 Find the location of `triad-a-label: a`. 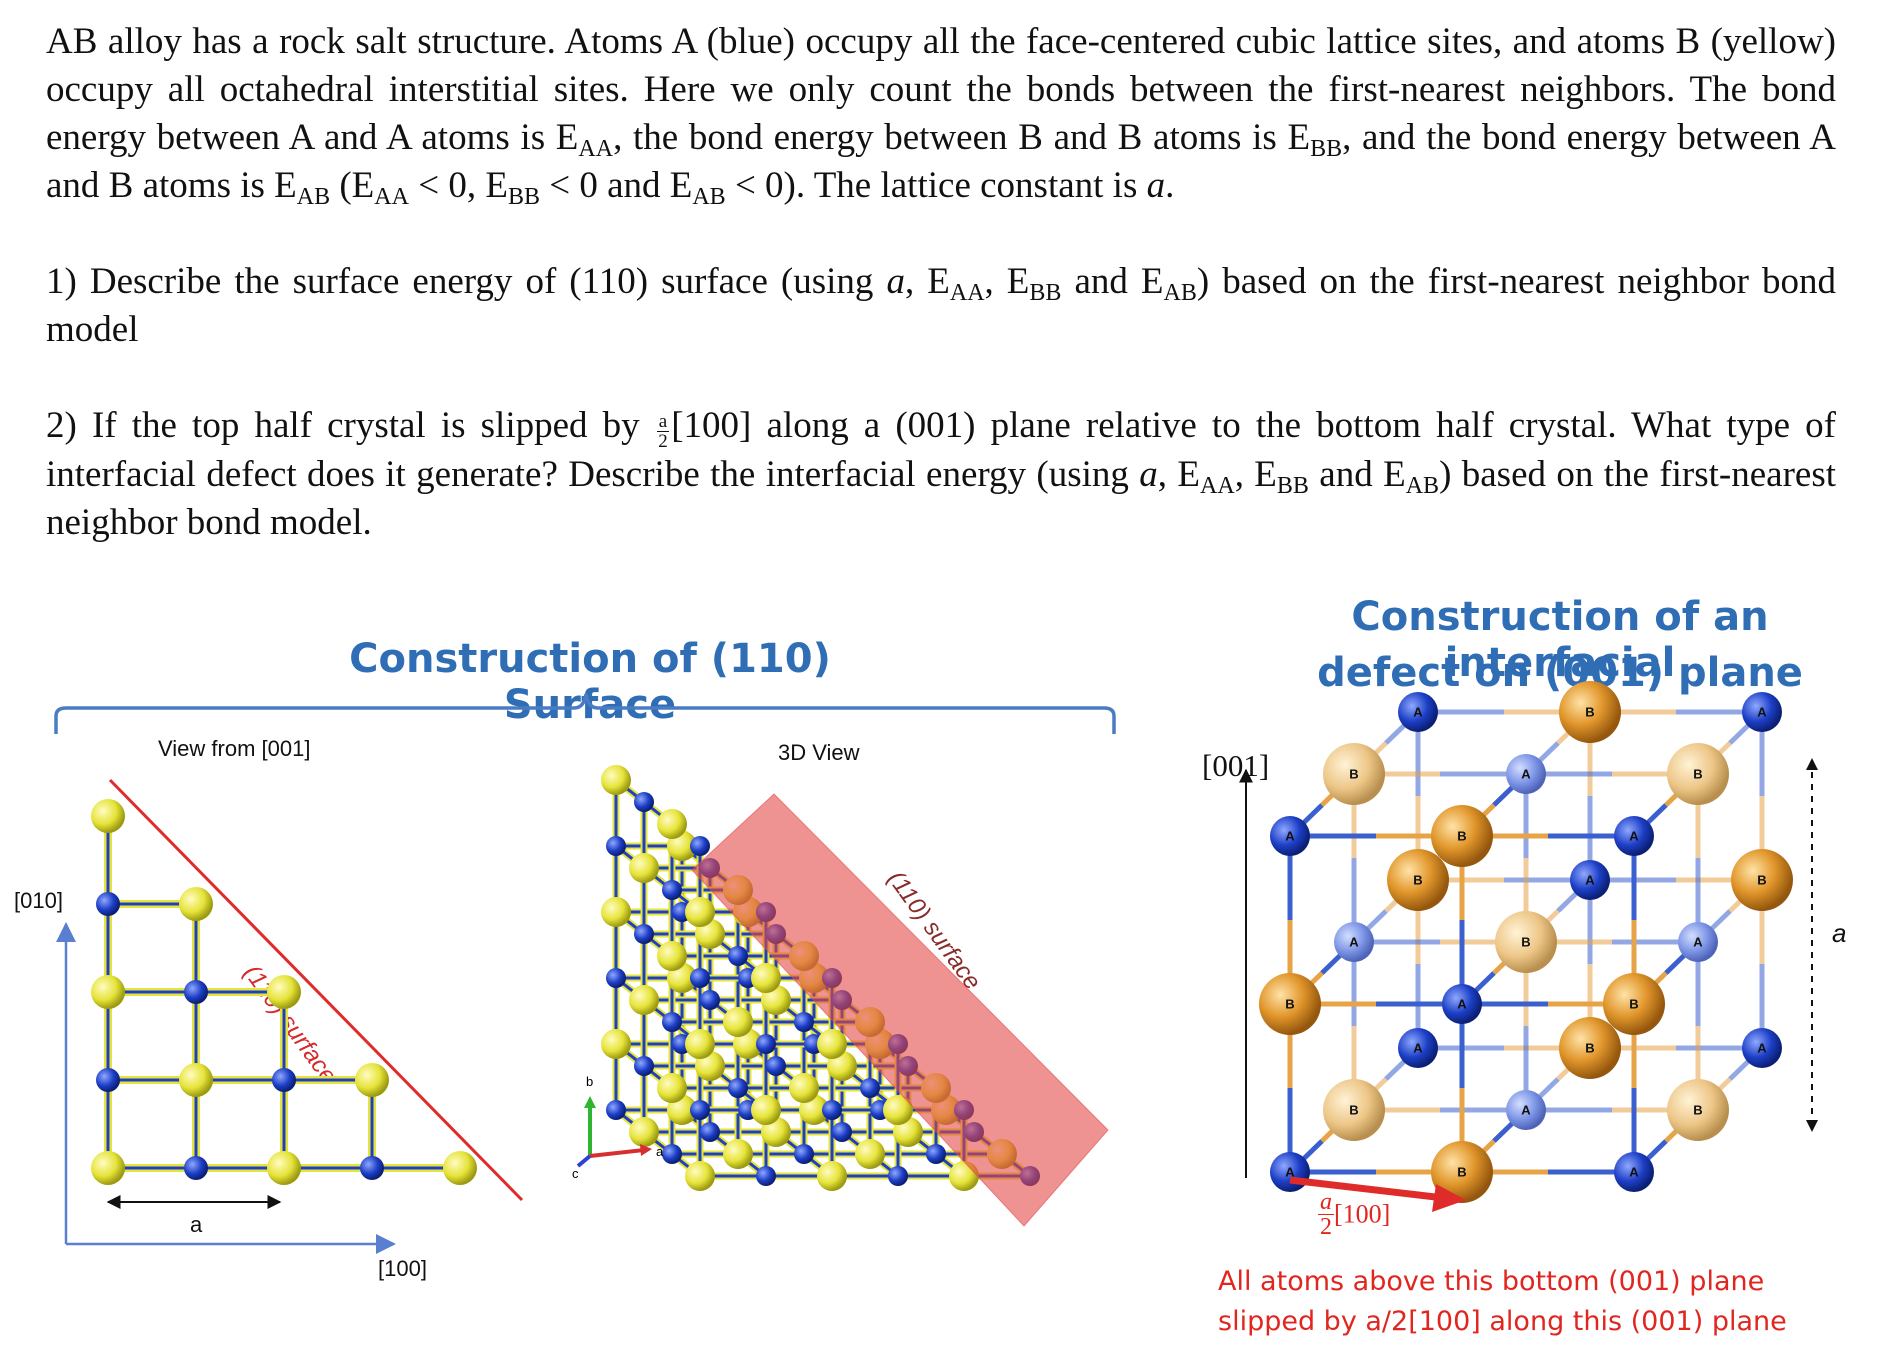

triad-a-label: a is located at coordinates (660, 1151).